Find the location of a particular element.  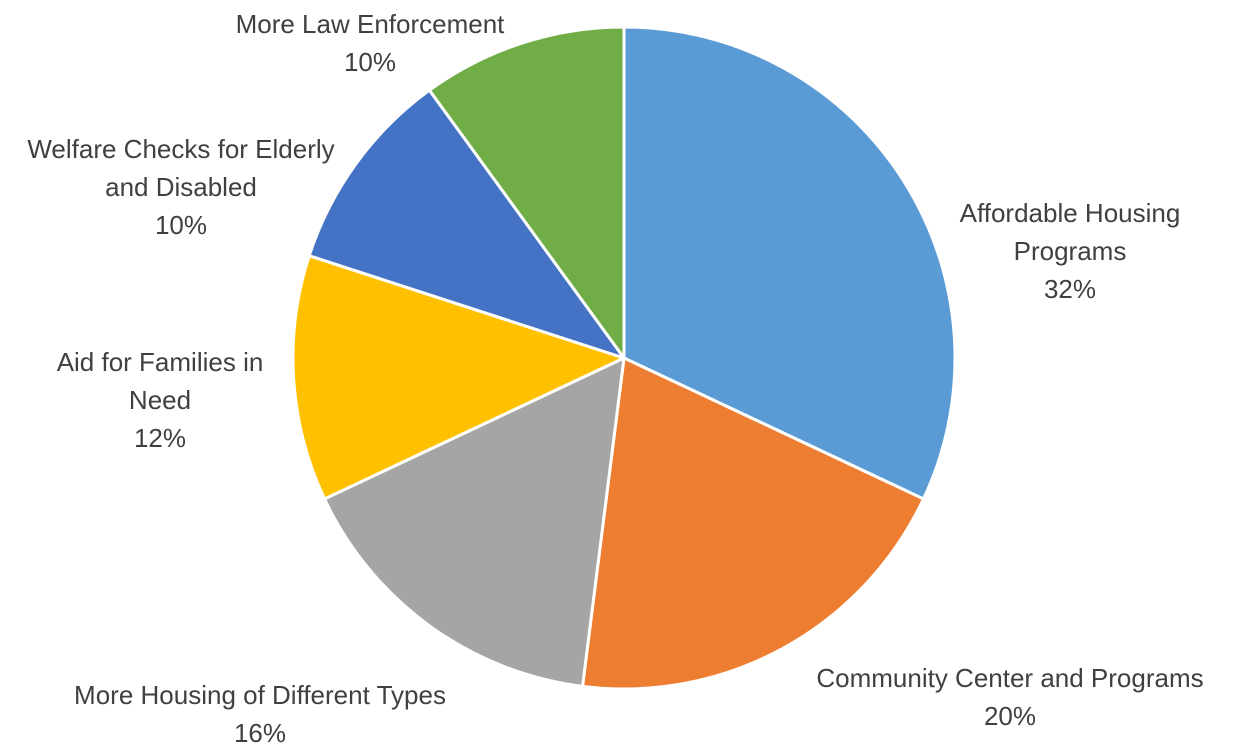

pie-slice-law-enforcement is located at coordinates (526, 192).